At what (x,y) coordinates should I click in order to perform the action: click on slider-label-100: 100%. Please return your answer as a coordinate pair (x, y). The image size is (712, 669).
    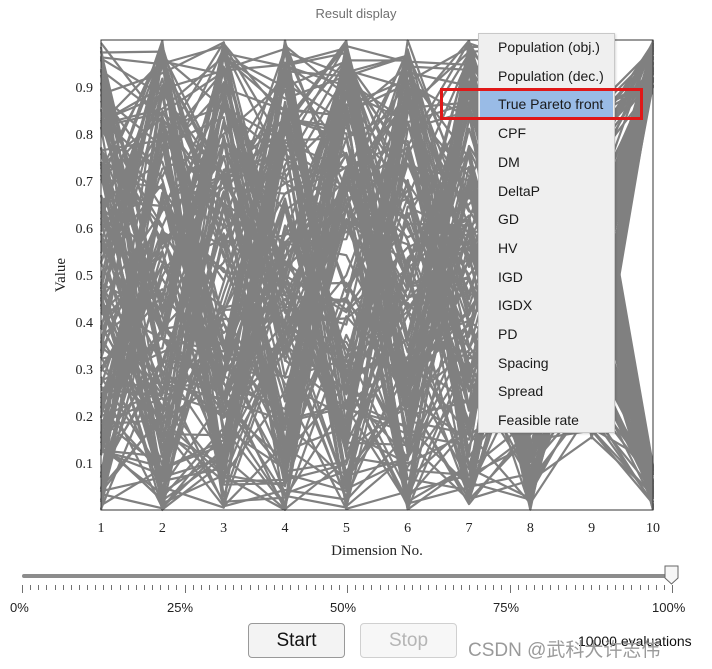
    Looking at the image, I should click on (669, 607).